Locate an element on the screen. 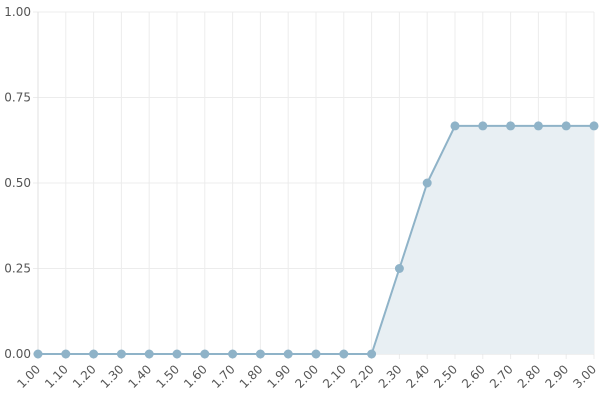  x-tick-label: 2.90 is located at coordinates (557, 376).